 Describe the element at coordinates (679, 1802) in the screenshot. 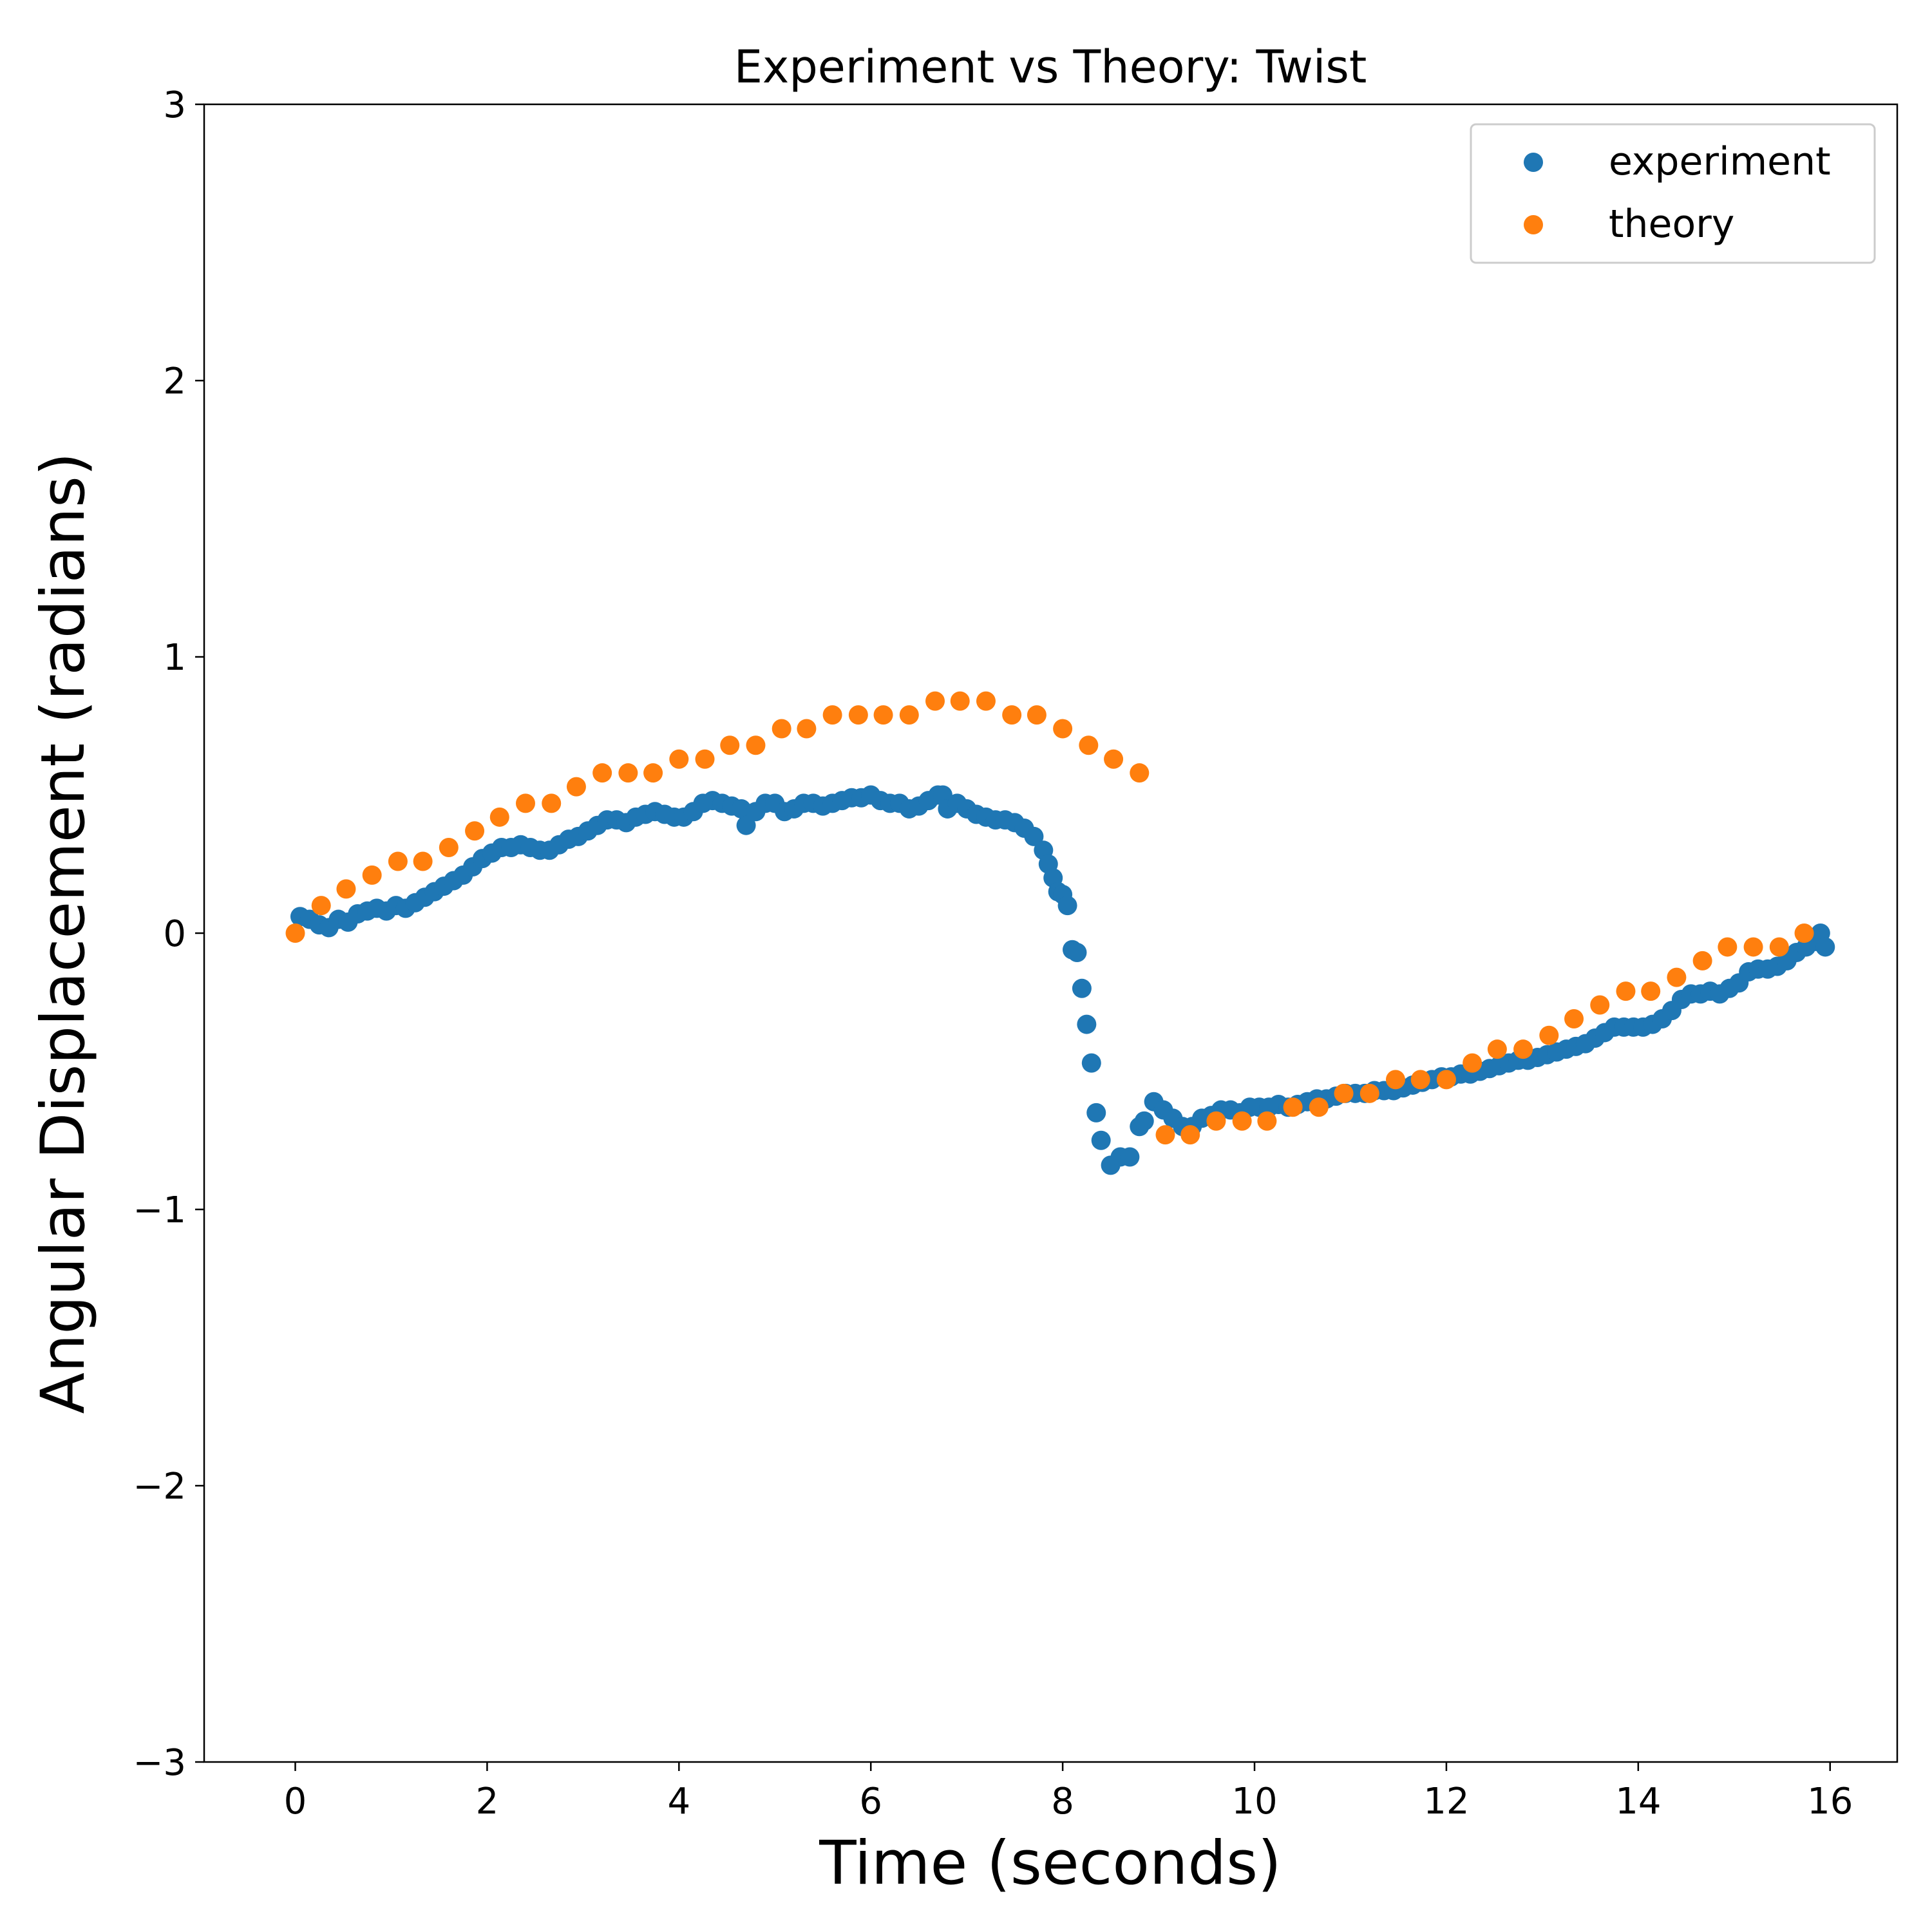

I see `x-tick-label: 4` at that location.